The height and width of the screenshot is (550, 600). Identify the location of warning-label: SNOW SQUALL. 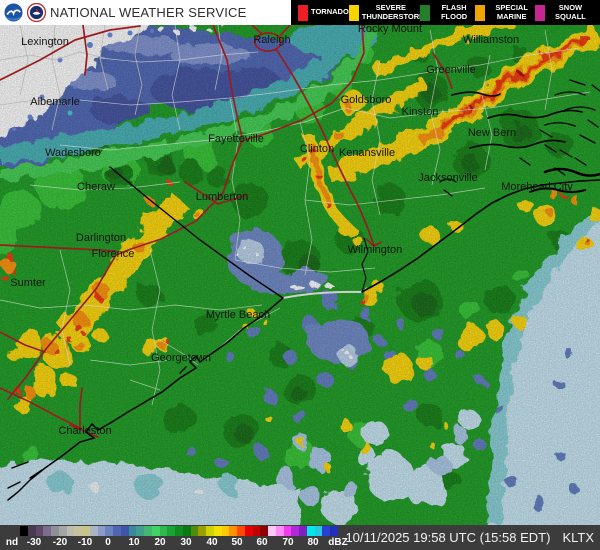
(570, 12).